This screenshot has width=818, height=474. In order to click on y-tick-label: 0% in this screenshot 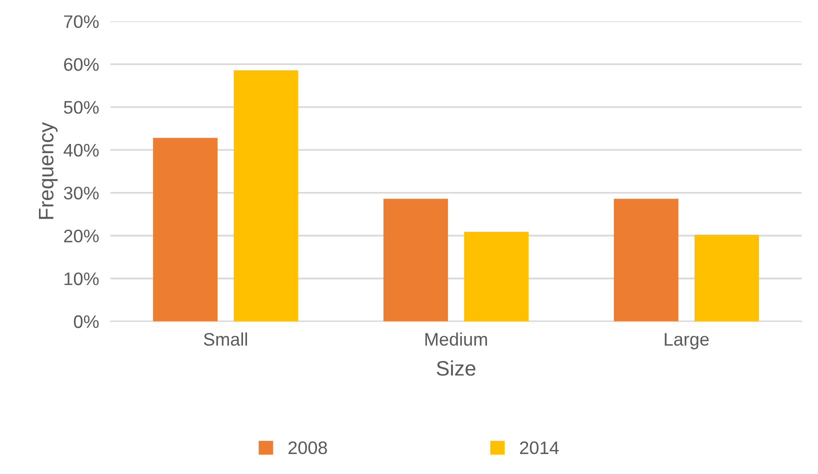, I will do `click(86, 321)`.